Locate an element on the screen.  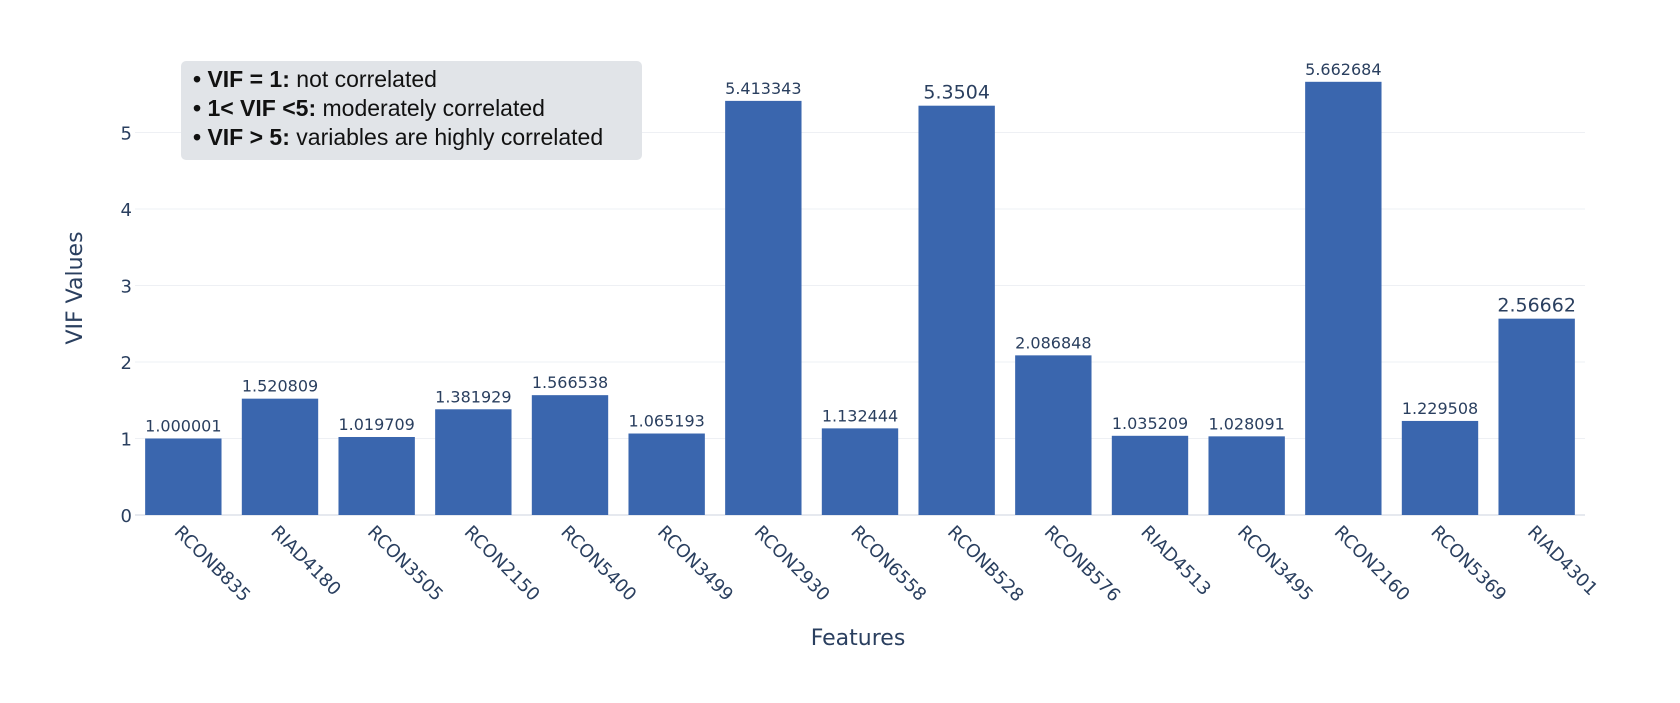
annotation-key: • VIF > 5: is located at coordinates (241, 137).